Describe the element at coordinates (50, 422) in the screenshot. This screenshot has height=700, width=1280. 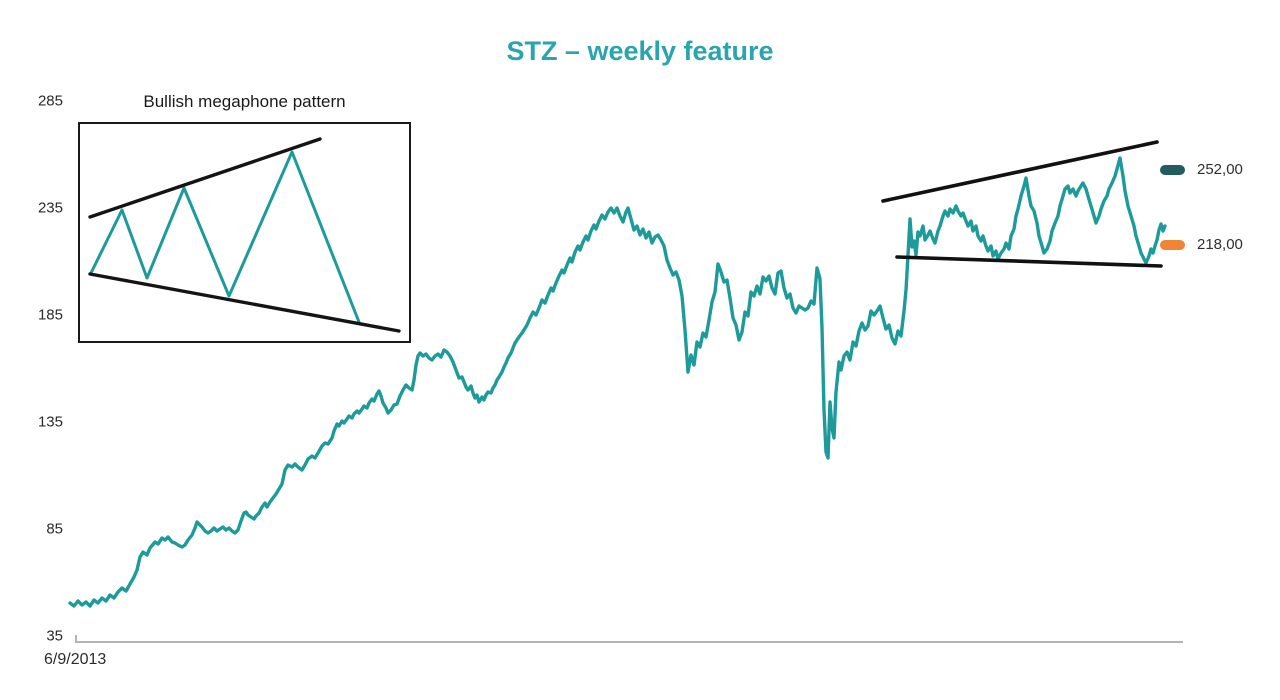
I see `y-axis-label: 135` at that location.